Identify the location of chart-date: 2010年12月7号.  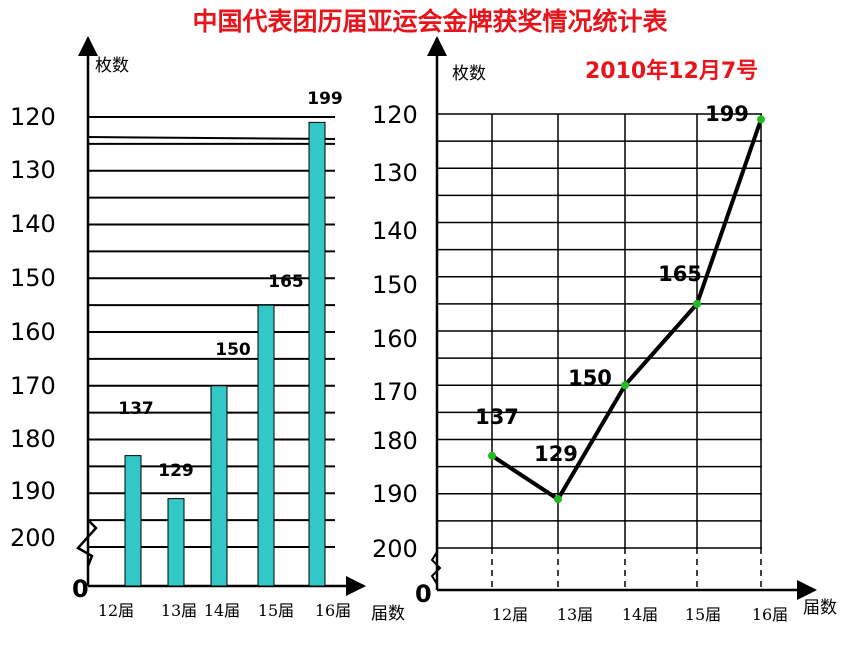
(672, 71).